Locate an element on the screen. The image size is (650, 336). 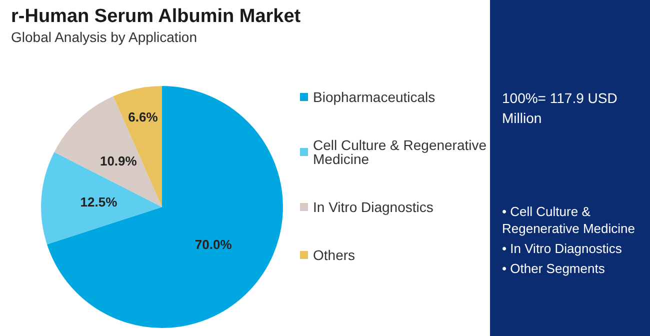
legend-label: In Vitro Diagnostics is located at coordinates (373, 207).